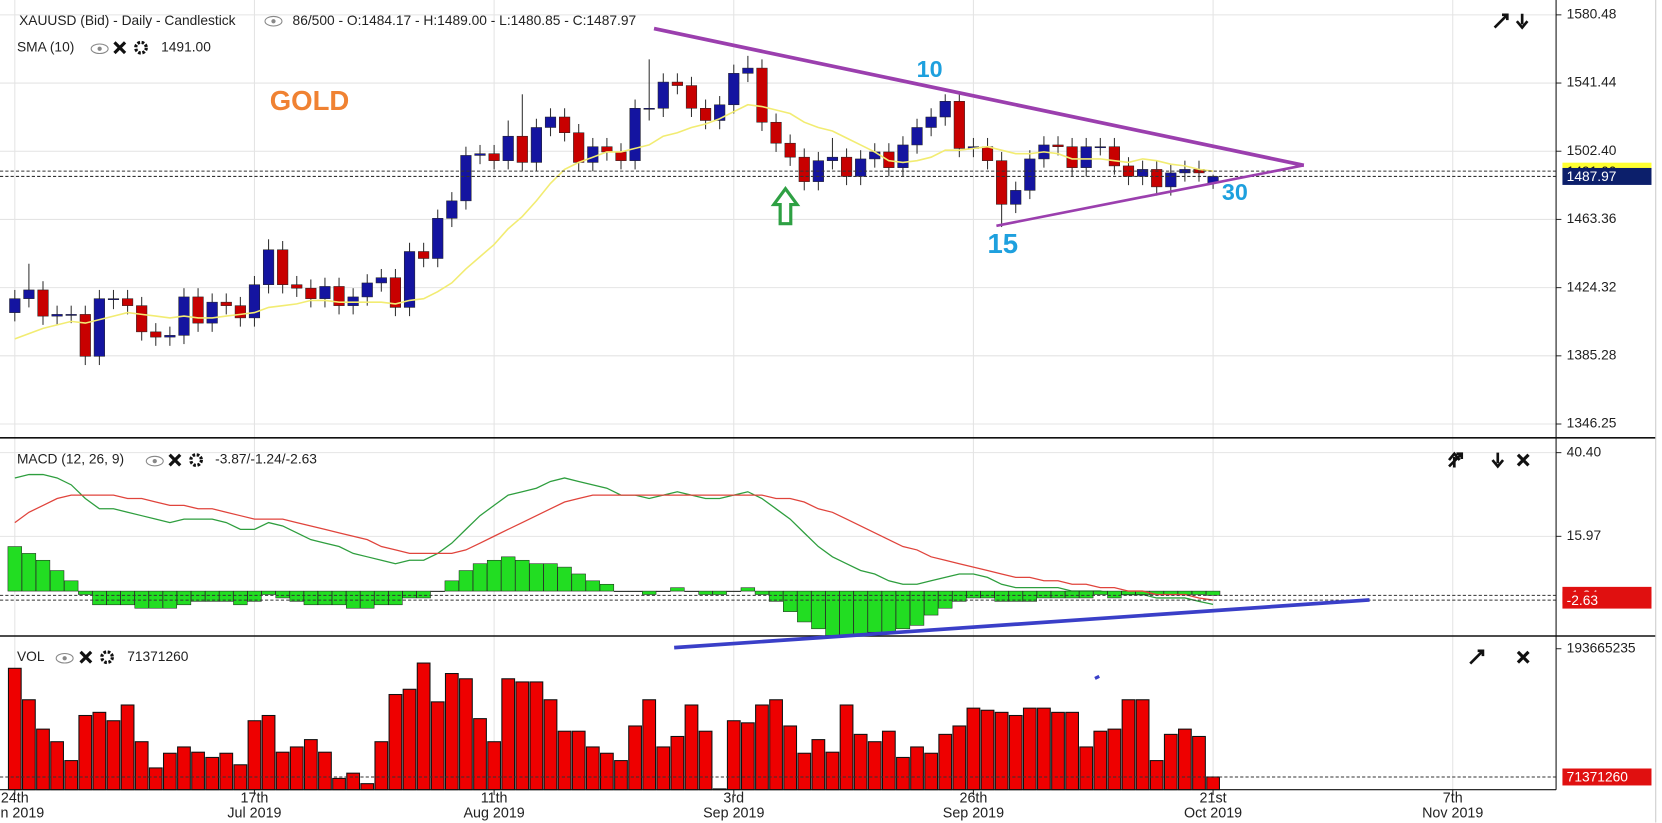 The image size is (1662, 823). What do you see at coordinates (1002, 243) in the screenshot?
I see `annotation: 15` at bounding box center [1002, 243].